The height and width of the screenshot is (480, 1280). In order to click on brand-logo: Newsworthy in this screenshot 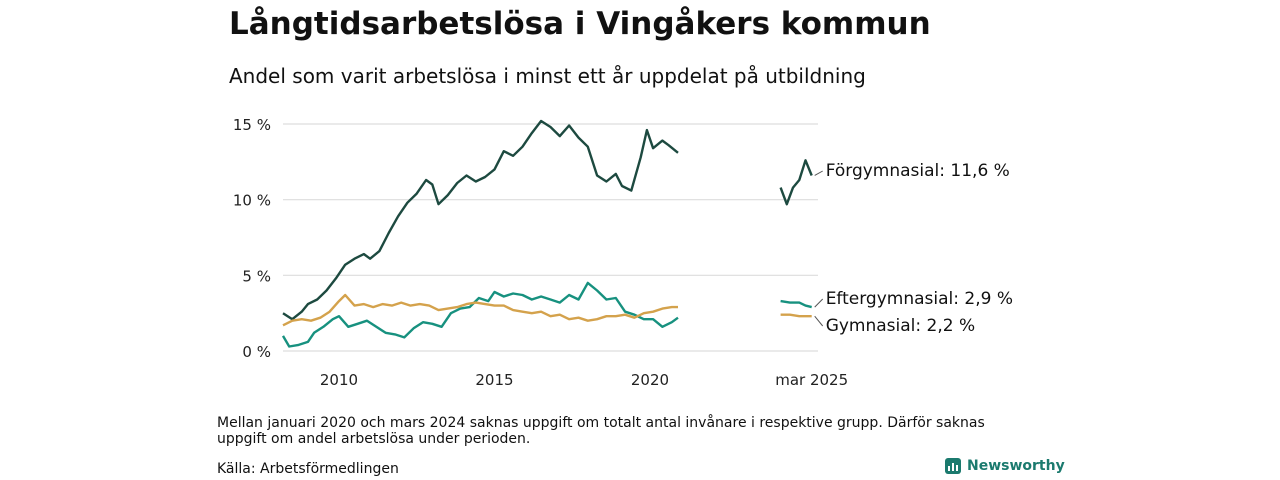, I will do `click(1005, 466)`.